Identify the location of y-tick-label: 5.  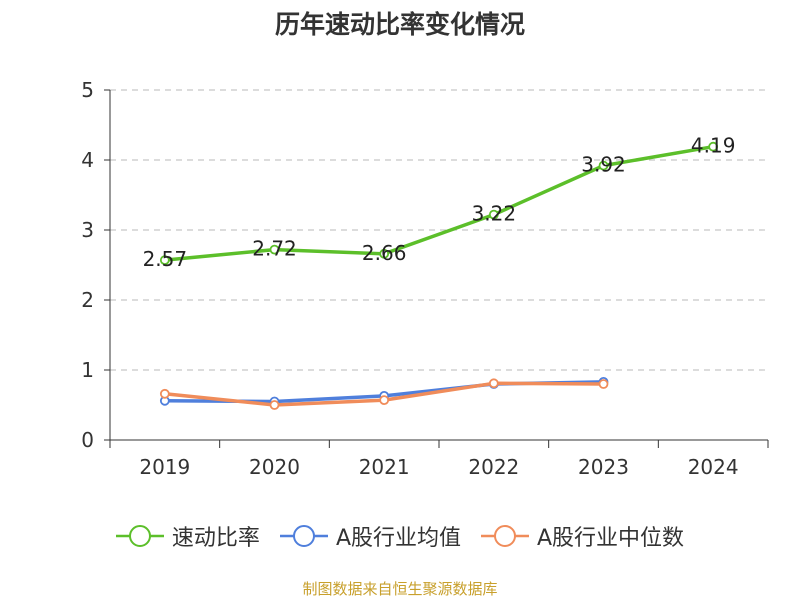
(87, 90).